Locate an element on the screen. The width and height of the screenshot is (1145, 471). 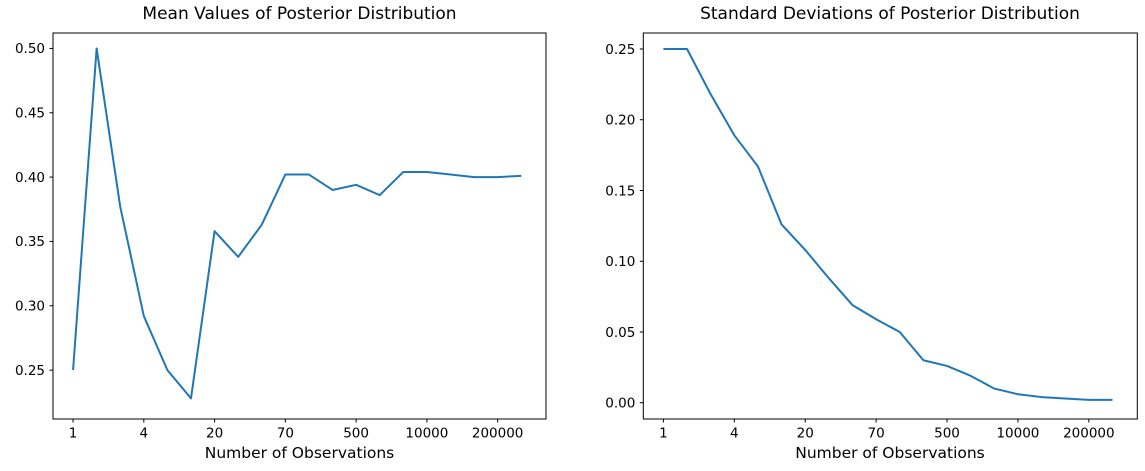
svg-text: 0.45 is located at coordinates (30, 114).